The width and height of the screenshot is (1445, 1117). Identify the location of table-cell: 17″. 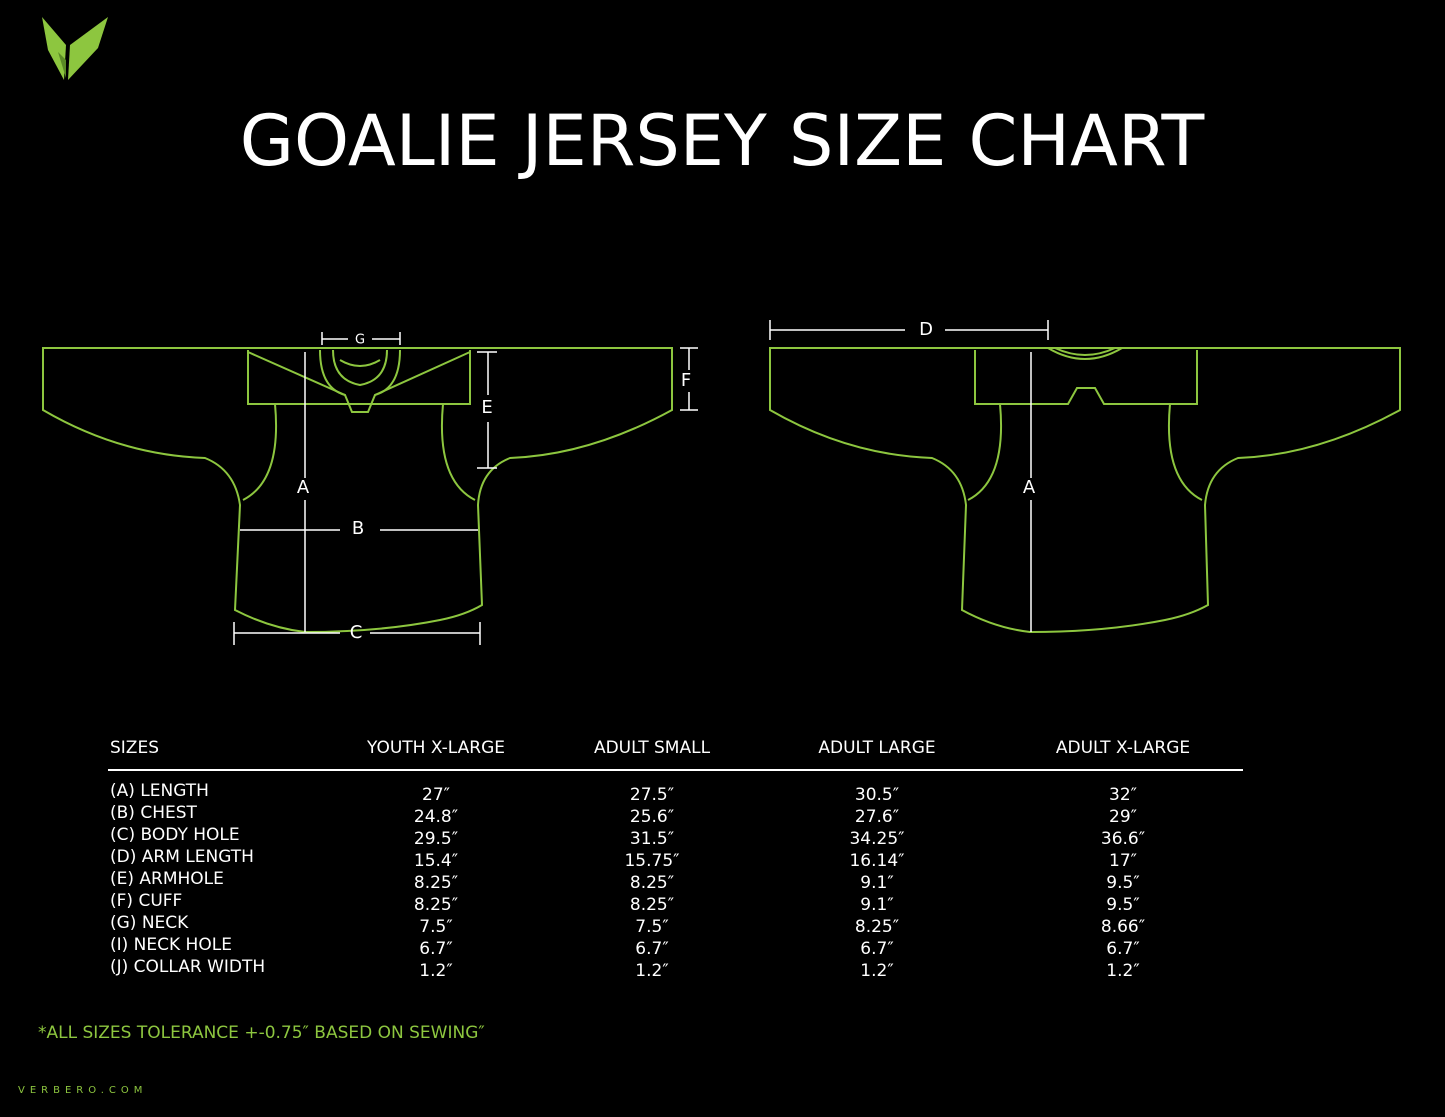
(1123, 861).